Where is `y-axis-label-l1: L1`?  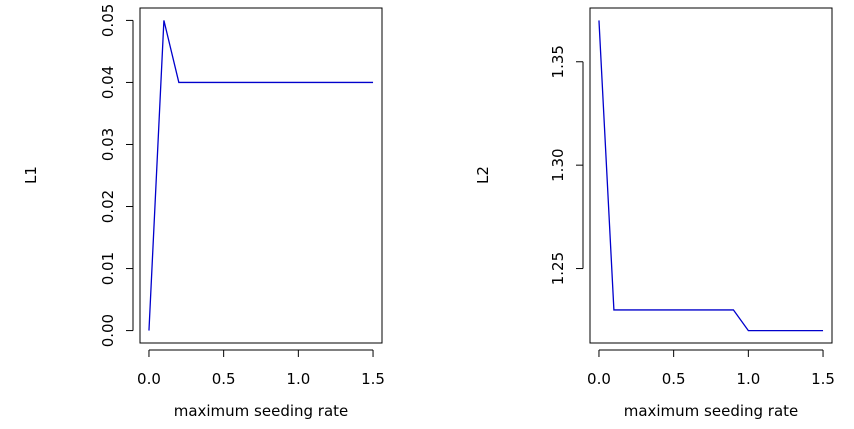 y-axis-label-l1: L1 is located at coordinates (31, 175).